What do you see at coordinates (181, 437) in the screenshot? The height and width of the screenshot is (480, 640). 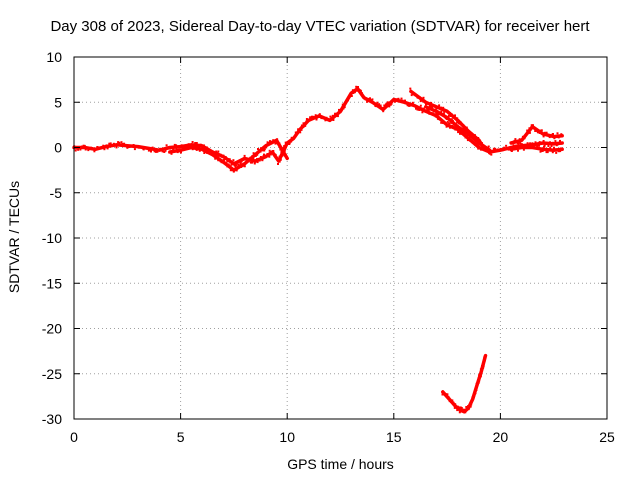 I see `x-tick-label: 5` at bounding box center [181, 437].